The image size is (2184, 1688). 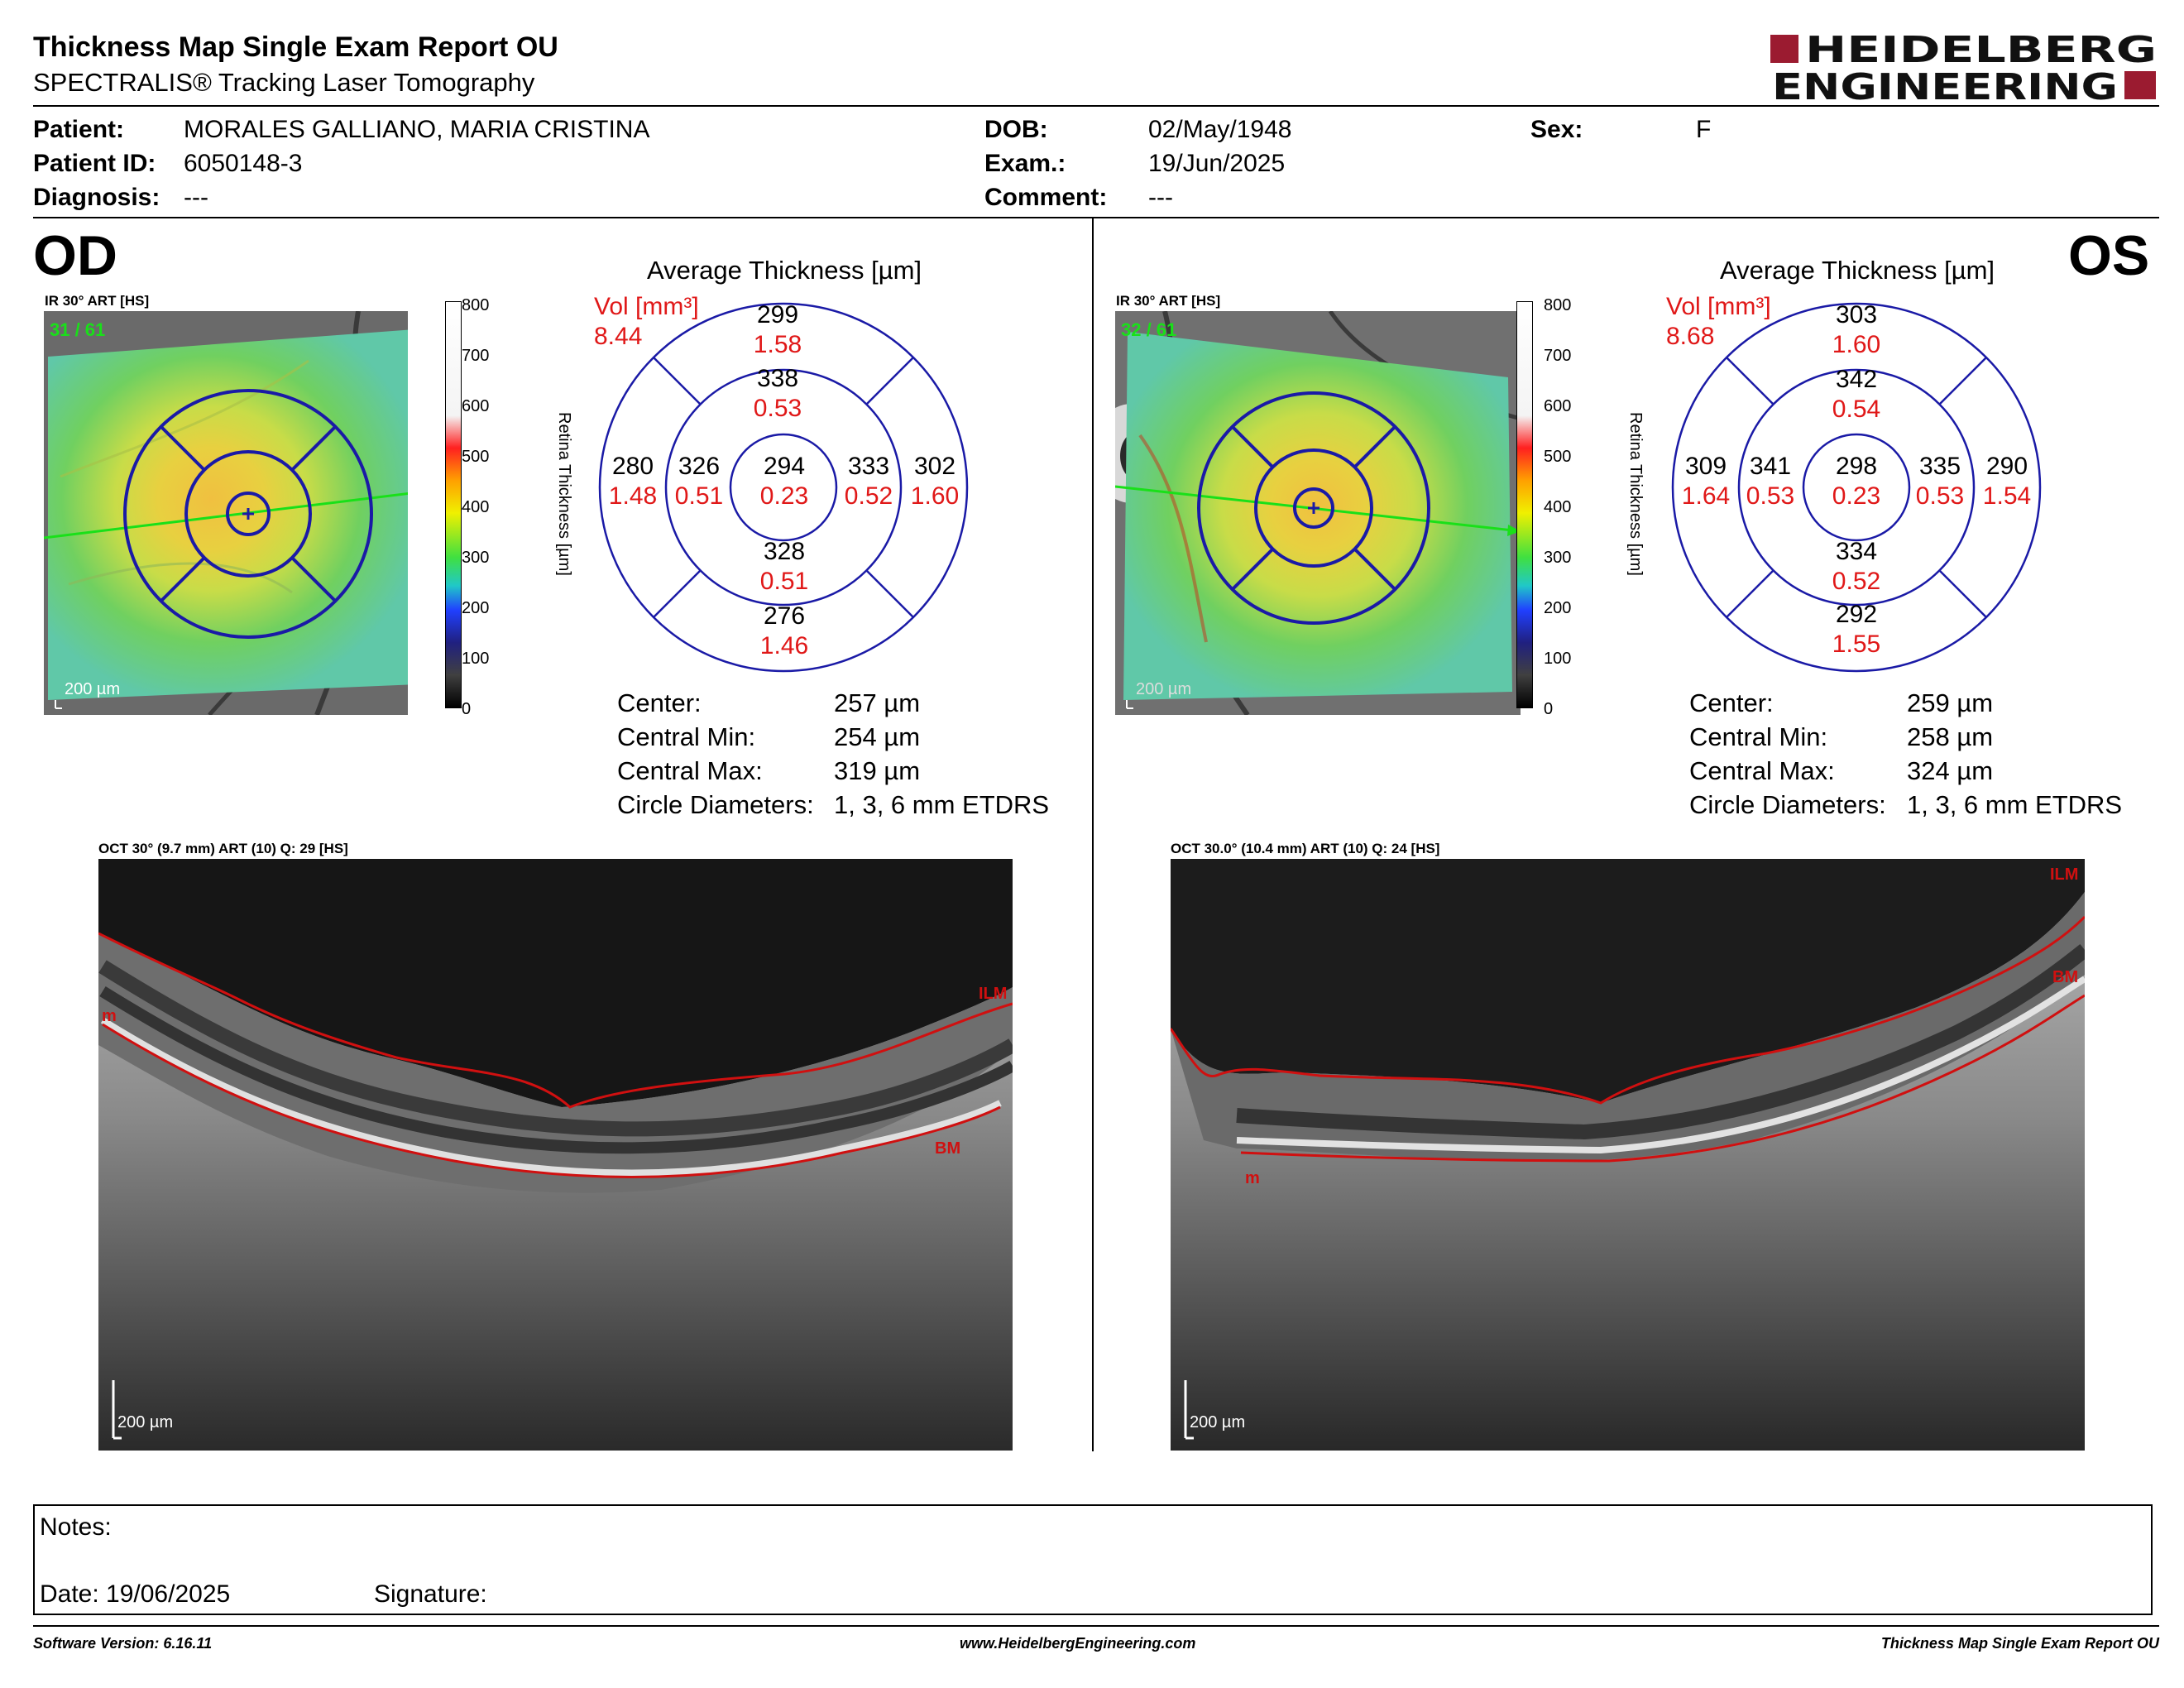 What do you see at coordinates (1950, 702) in the screenshot?
I see `os-center-value: 259 µm` at bounding box center [1950, 702].